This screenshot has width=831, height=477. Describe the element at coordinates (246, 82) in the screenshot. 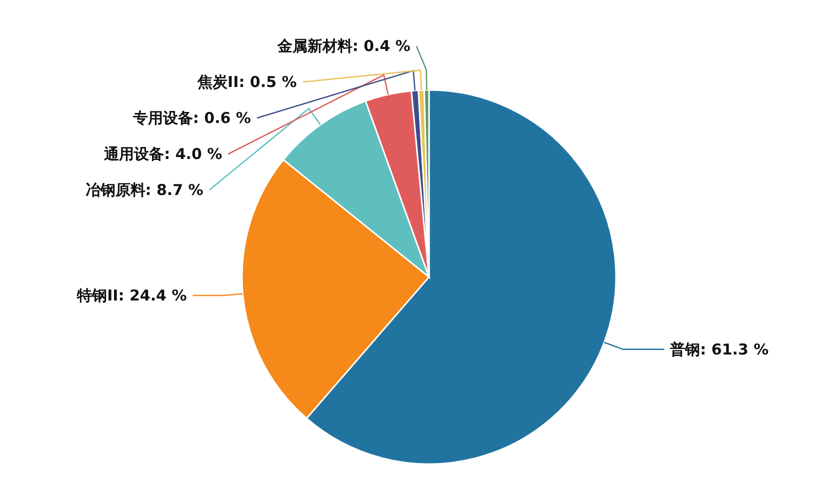

I see `slice-label: 焦炭II: 0.5 %` at that location.